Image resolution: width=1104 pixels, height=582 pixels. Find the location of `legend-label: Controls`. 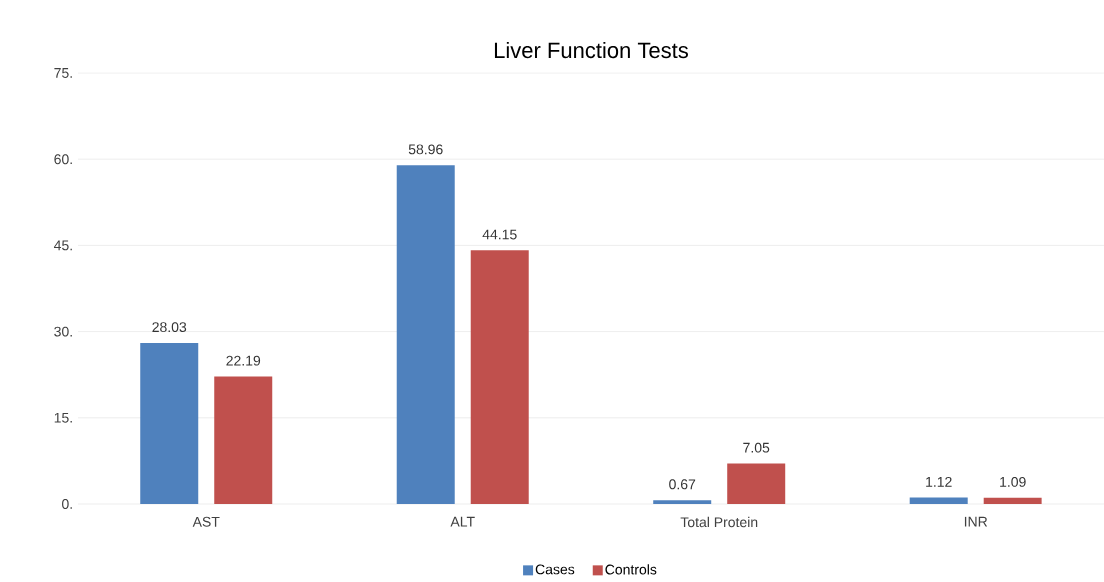

legend-label: Controls is located at coordinates (631, 569).